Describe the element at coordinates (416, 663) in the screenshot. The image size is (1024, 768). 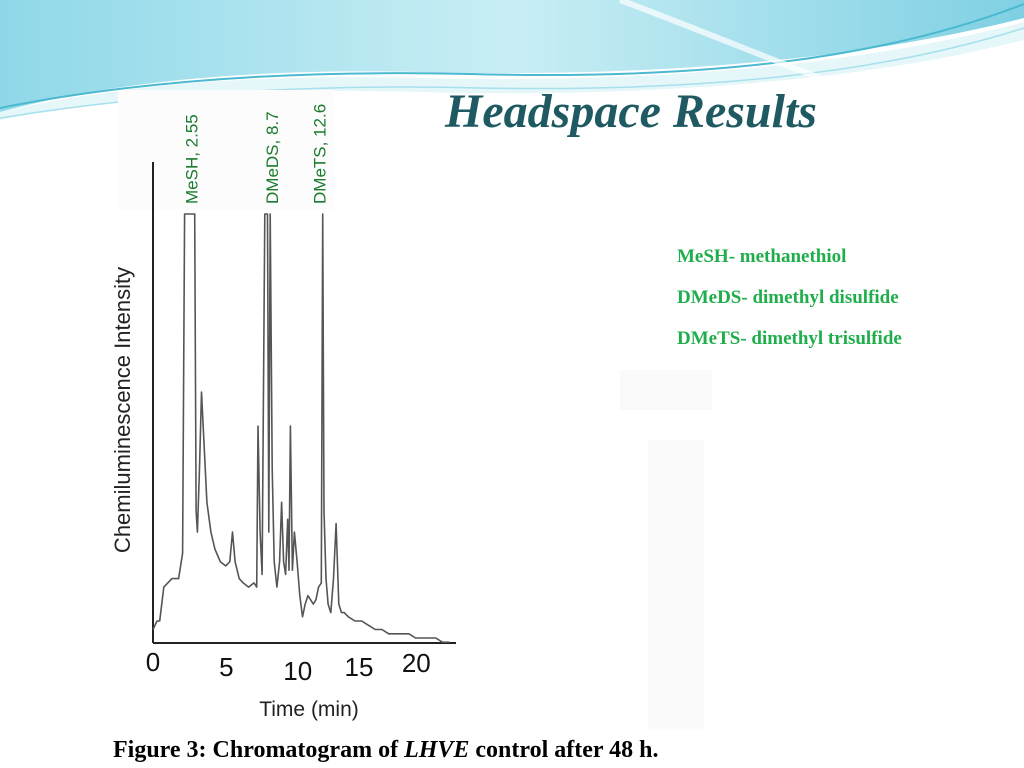
I see `x-tick-label: 20` at that location.